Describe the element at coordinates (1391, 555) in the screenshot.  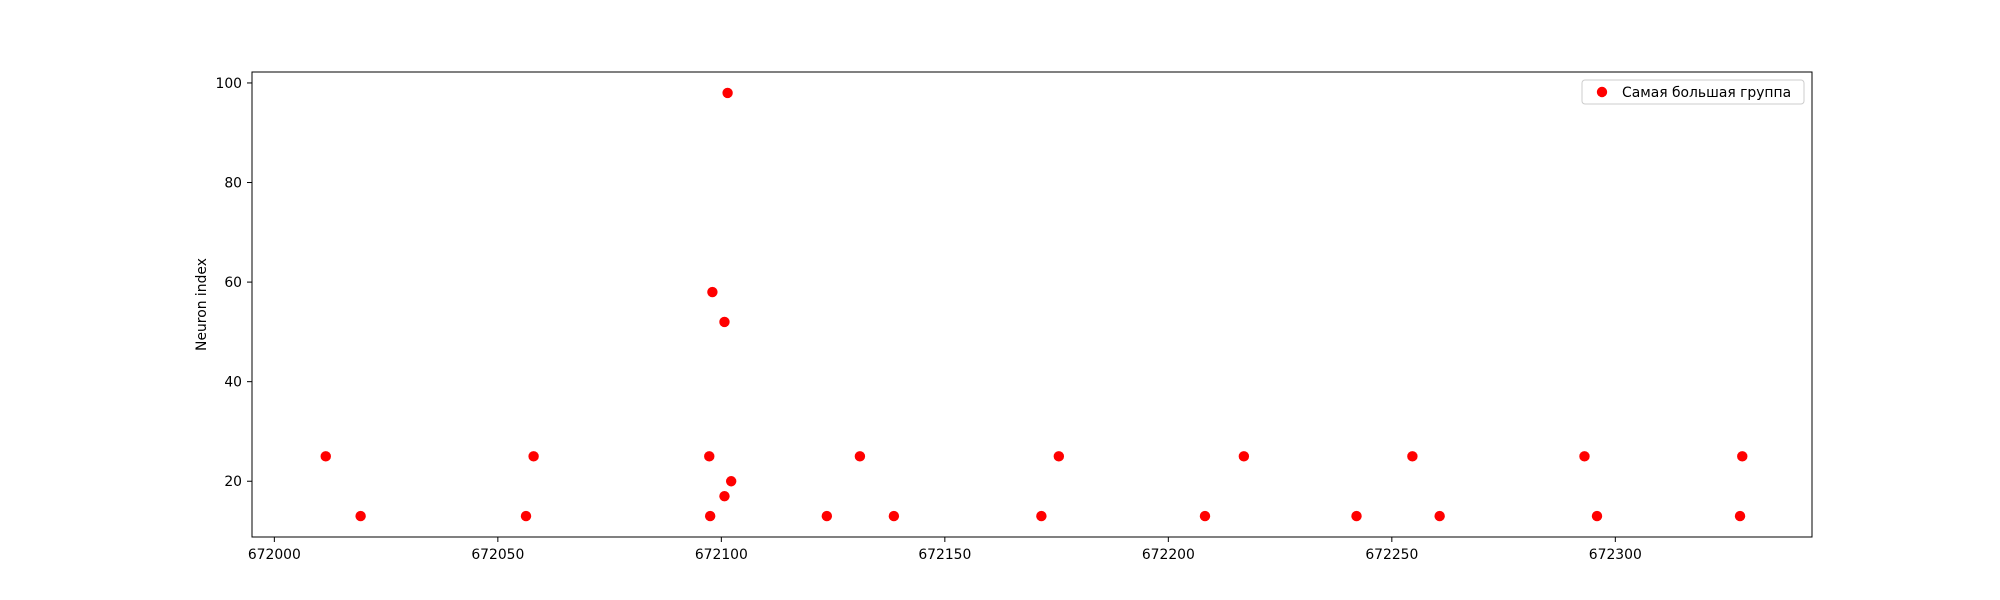
I see `x-tick-label: 672250` at that location.